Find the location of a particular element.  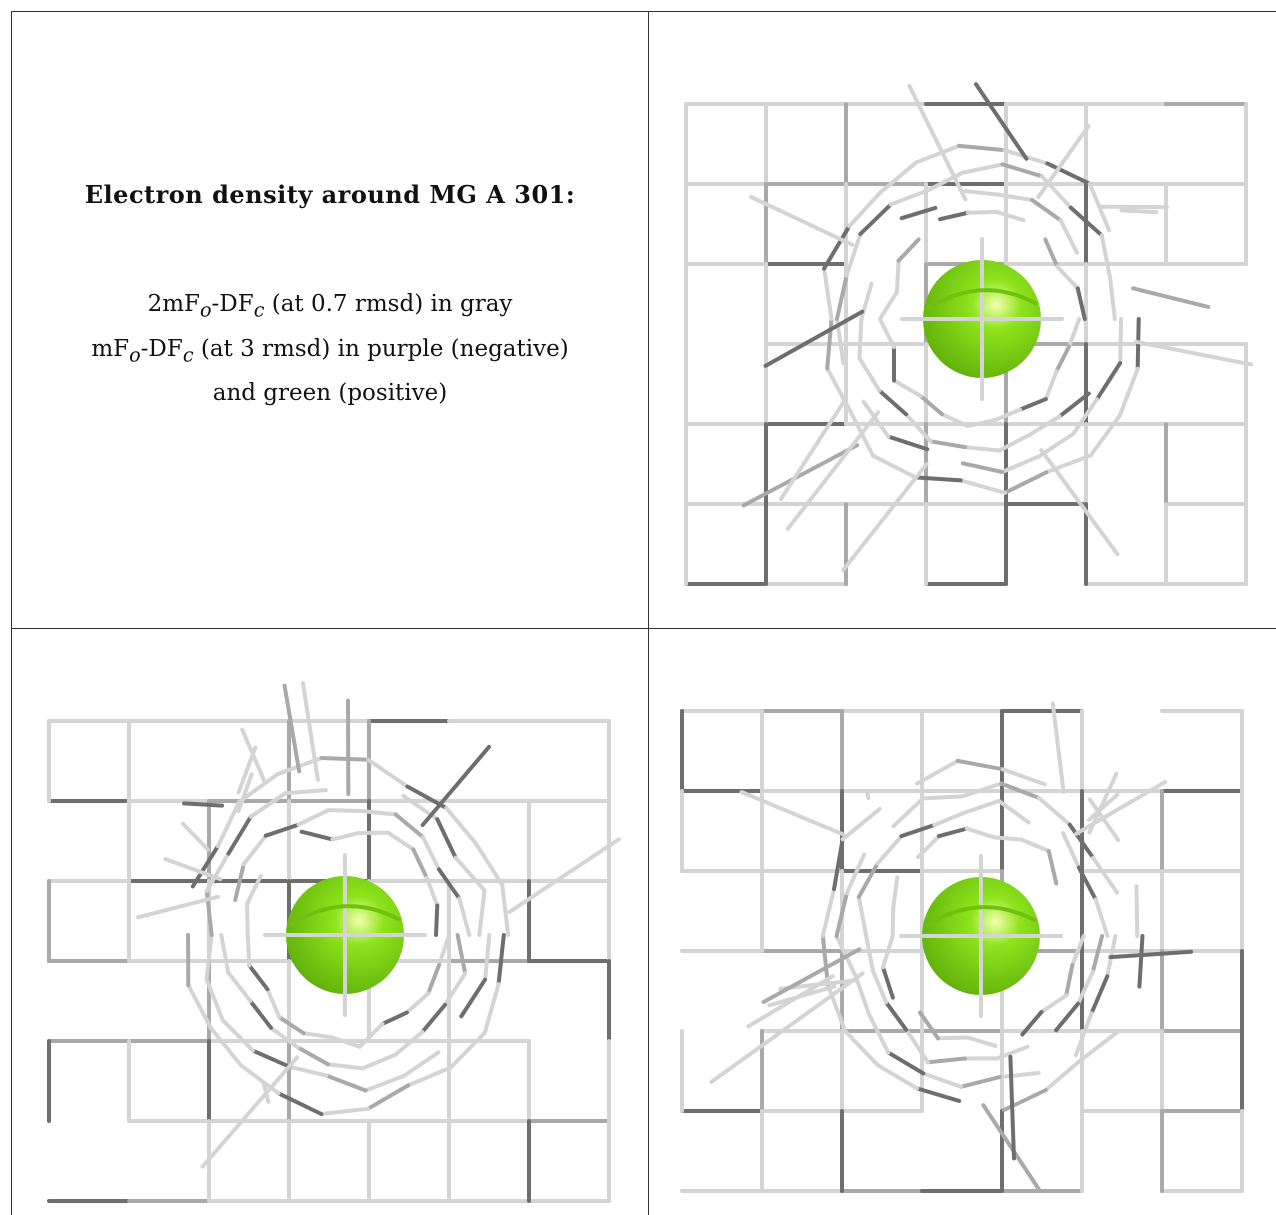

table-border-vertical is located at coordinates (648, 613).